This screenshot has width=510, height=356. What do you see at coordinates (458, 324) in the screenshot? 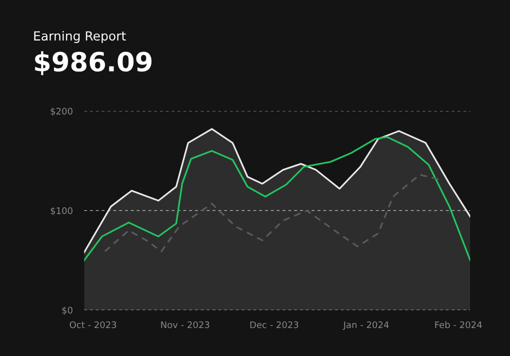
I see `x-tick-label: Feb - 2024` at bounding box center [458, 324].